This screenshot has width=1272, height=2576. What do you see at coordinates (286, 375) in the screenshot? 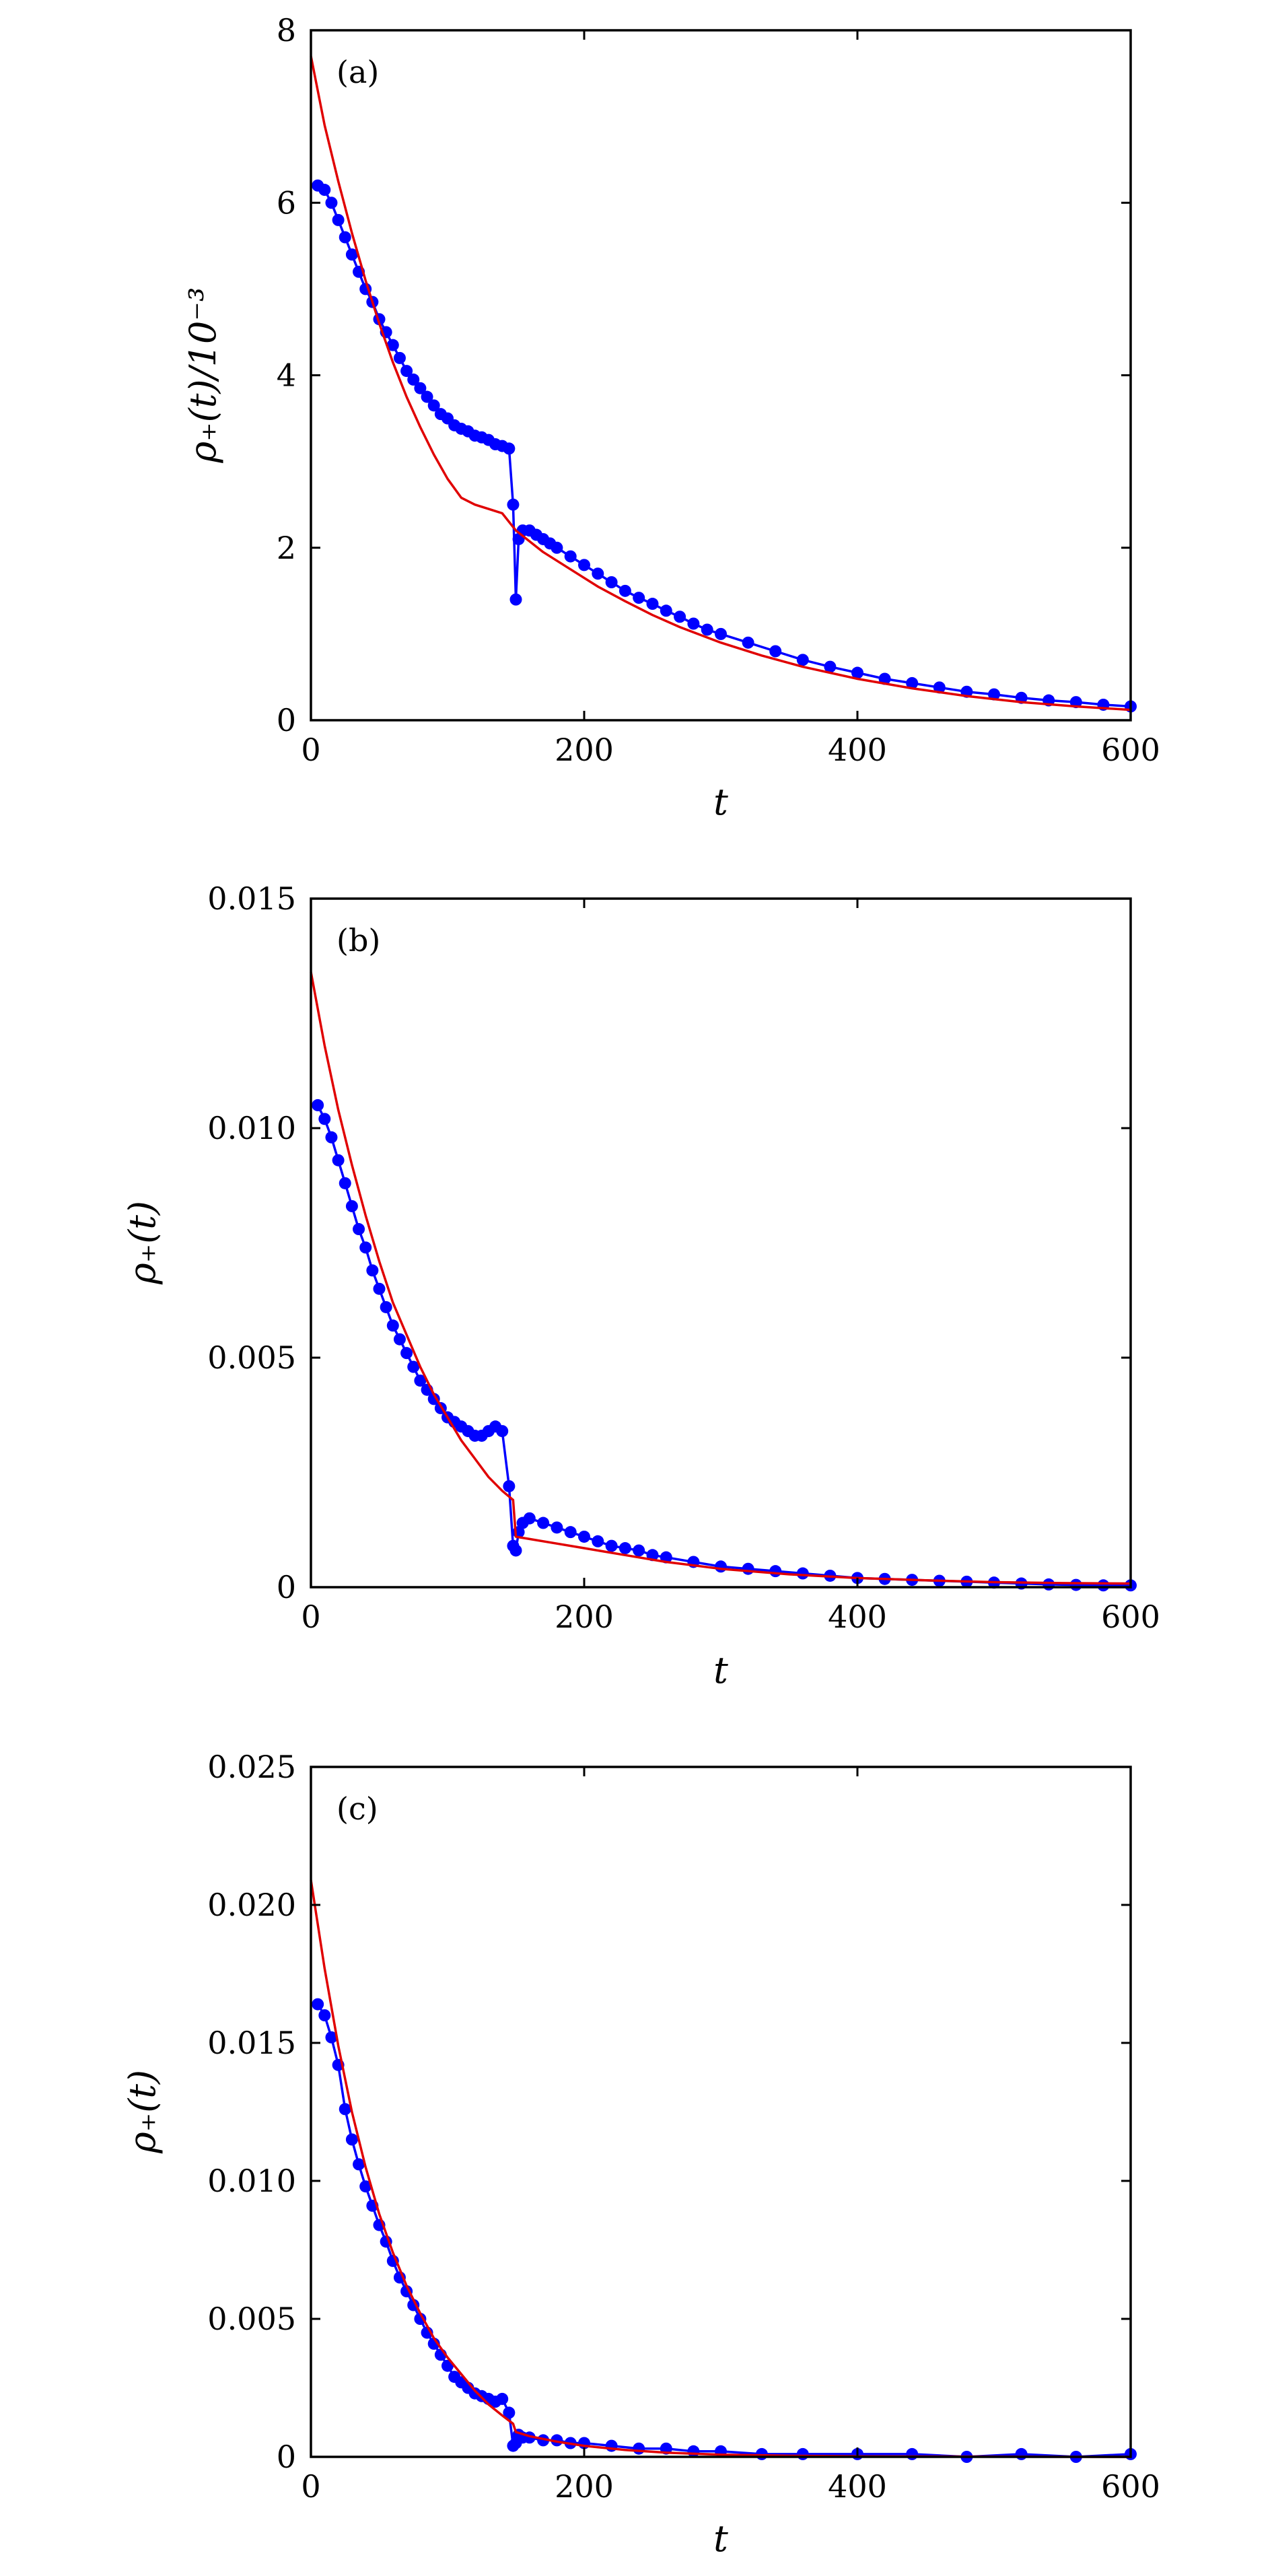
I see `y-tick-label: 4` at bounding box center [286, 375].